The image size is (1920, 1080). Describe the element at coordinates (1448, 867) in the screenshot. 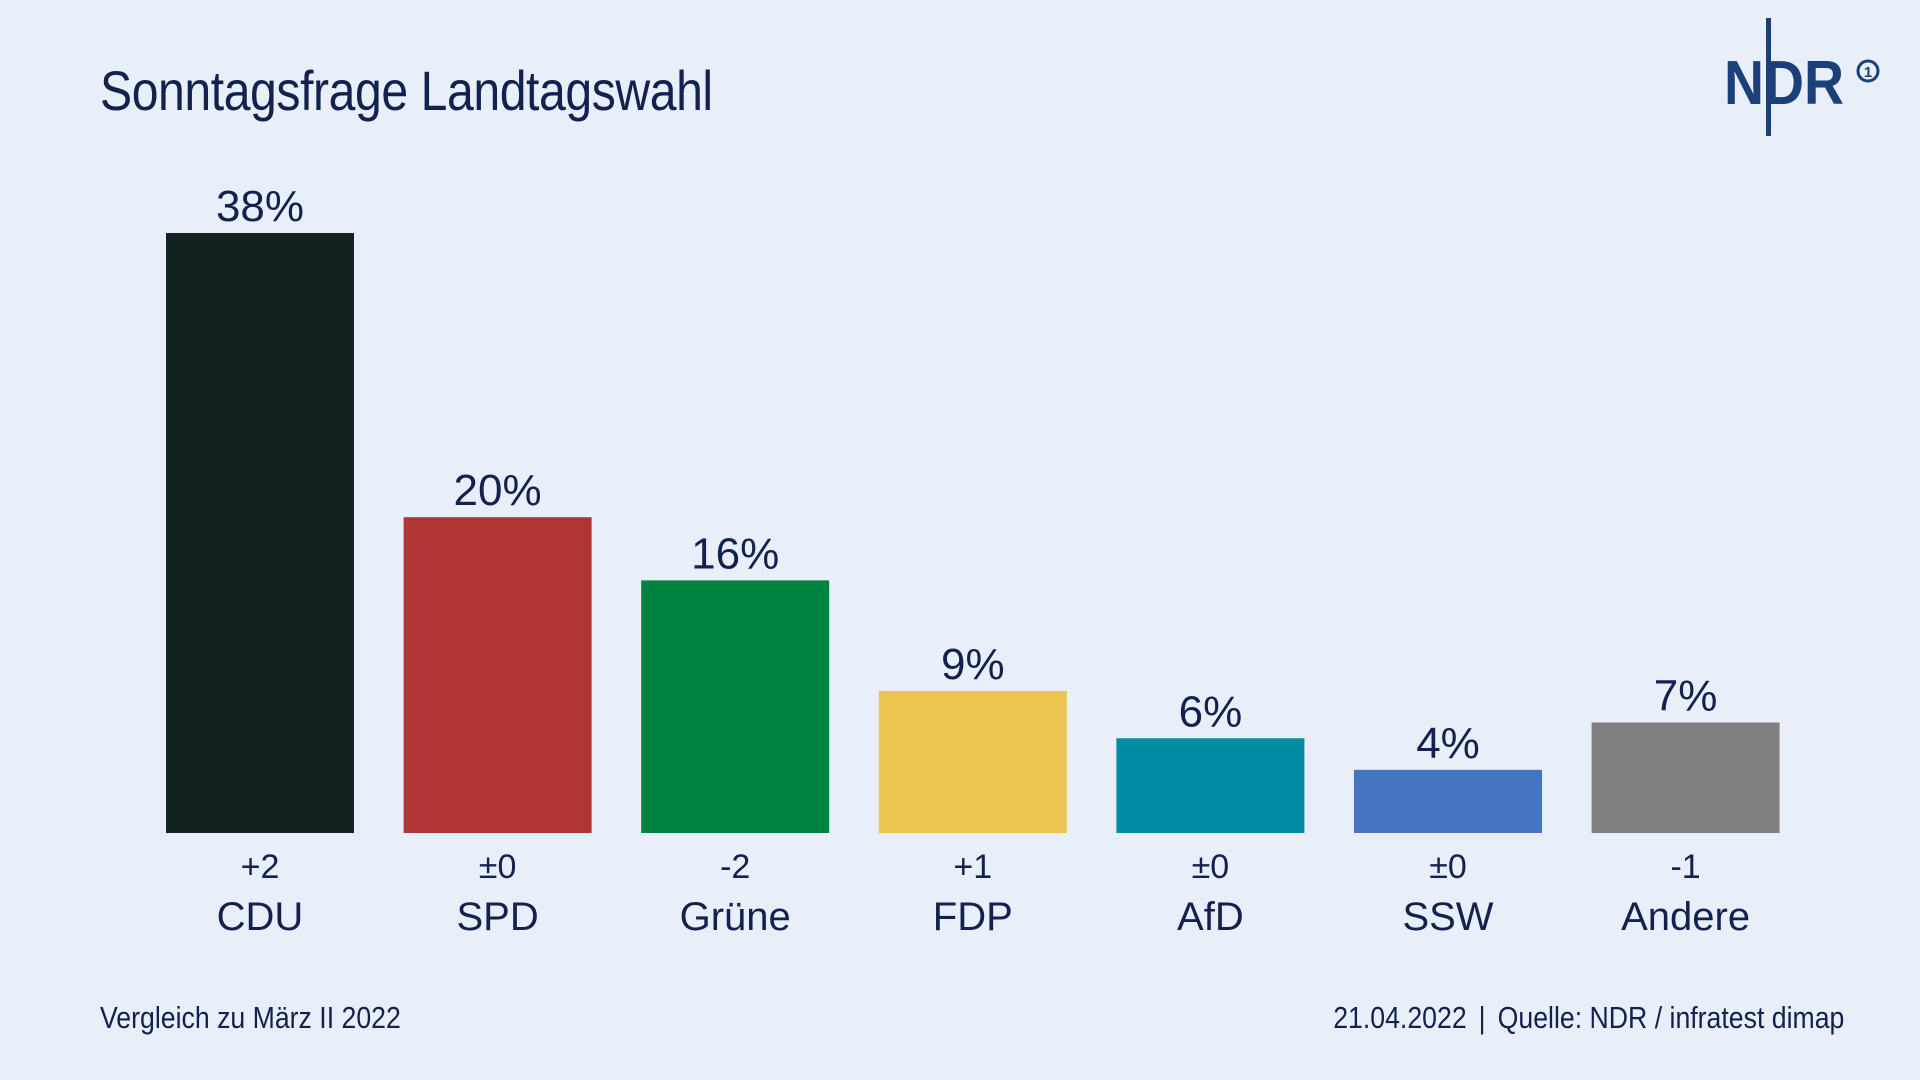

I see `change-label-ssw: ±0` at that location.